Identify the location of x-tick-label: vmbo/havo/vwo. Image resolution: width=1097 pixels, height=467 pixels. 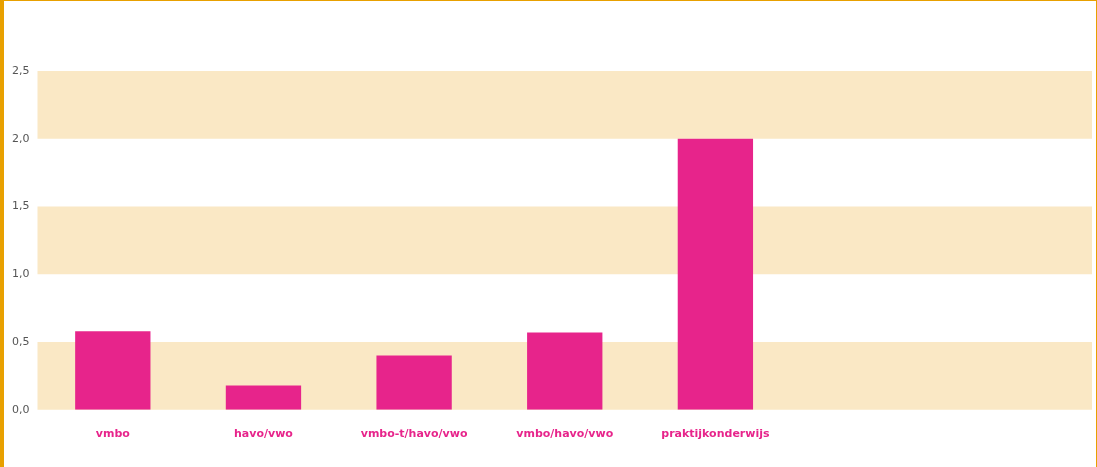
(565, 434).